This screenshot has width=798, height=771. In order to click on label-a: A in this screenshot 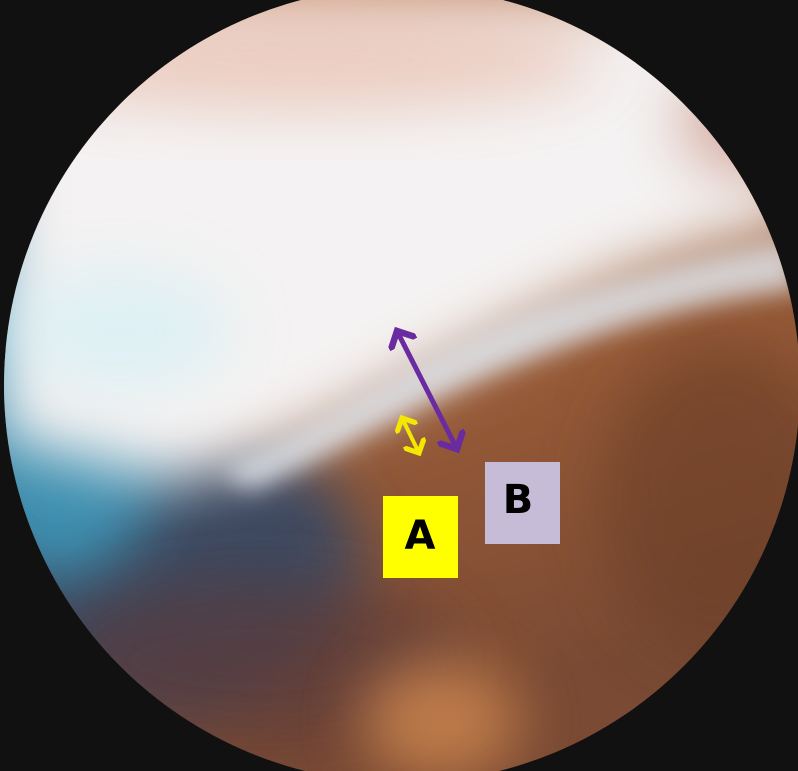, I will do `click(420, 536)`.